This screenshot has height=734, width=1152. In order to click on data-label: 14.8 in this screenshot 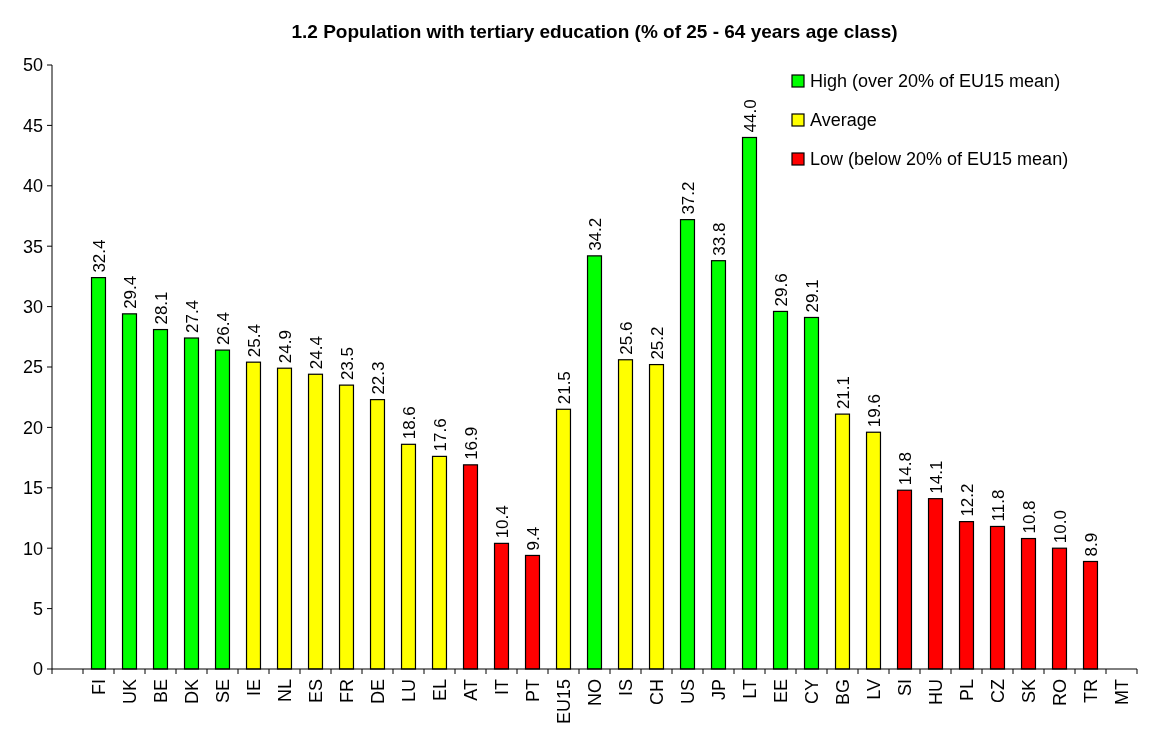, I will do `click(905, 469)`.